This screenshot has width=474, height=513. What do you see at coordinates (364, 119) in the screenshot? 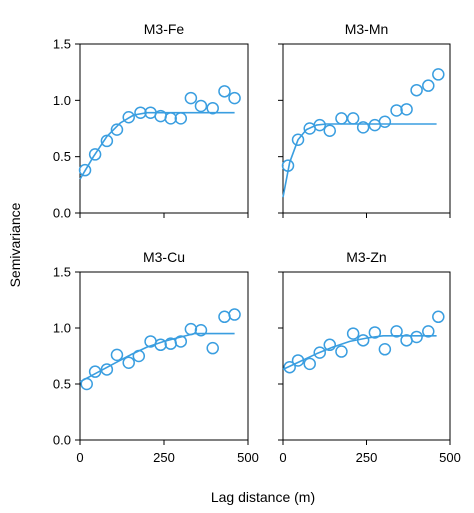
I see `panel-m3-mn: M3-Mn` at bounding box center [364, 119].